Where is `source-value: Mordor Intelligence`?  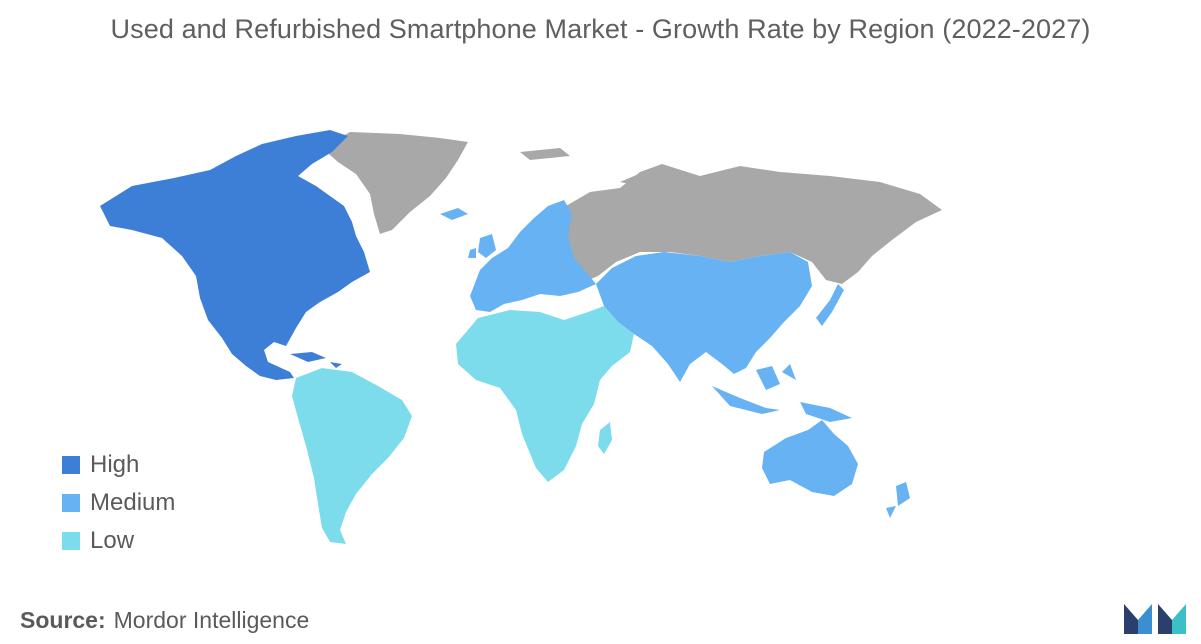
source-value: Mordor Intelligence is located at coordinates (211, 620).